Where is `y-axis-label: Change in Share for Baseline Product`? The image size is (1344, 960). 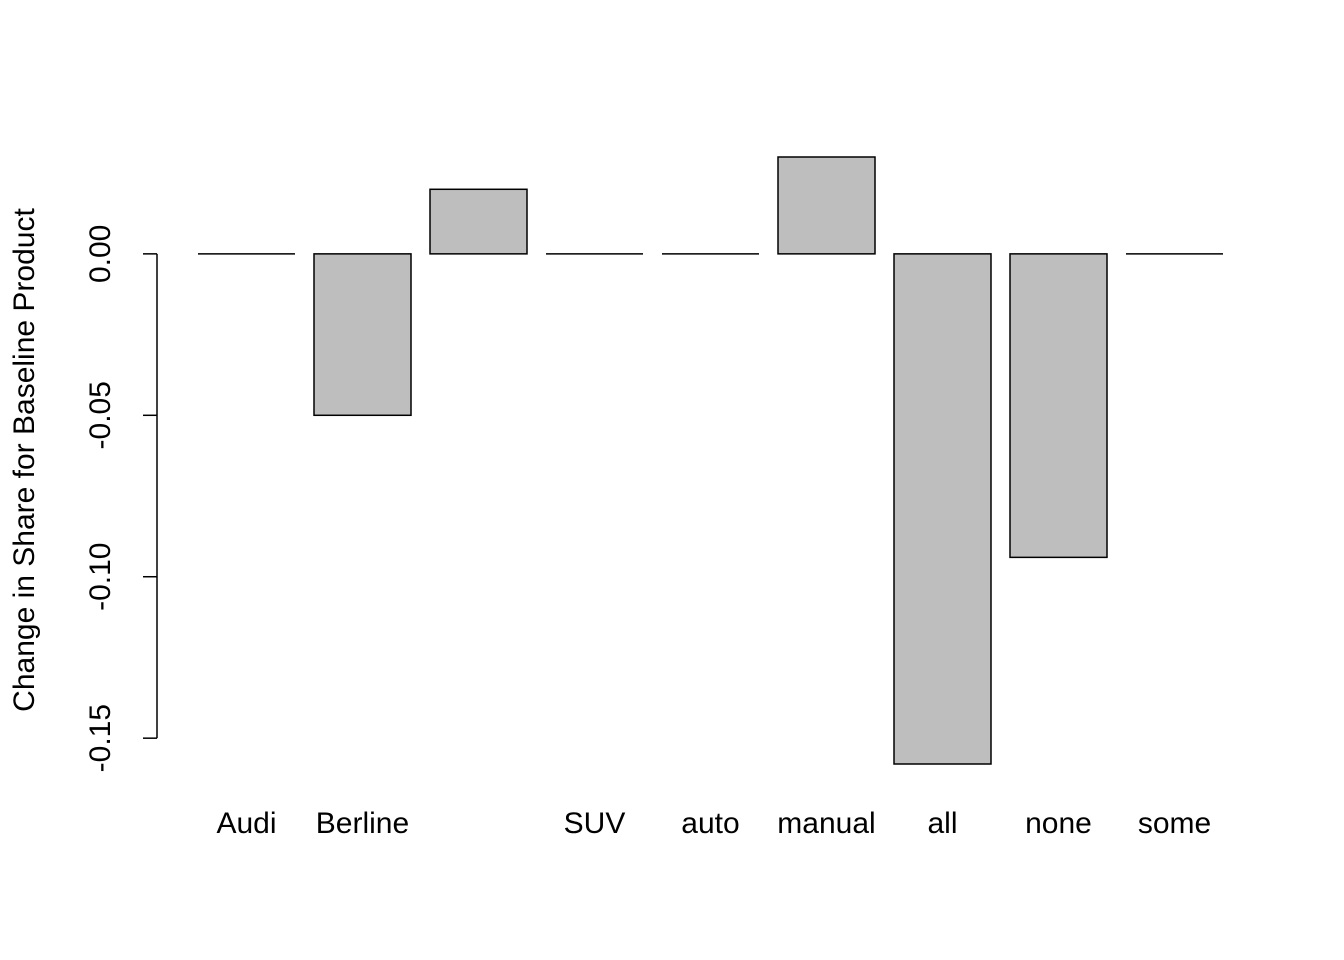 y-axis-label: Change in Share for Baseline Product is located at coordinates (24, 460).